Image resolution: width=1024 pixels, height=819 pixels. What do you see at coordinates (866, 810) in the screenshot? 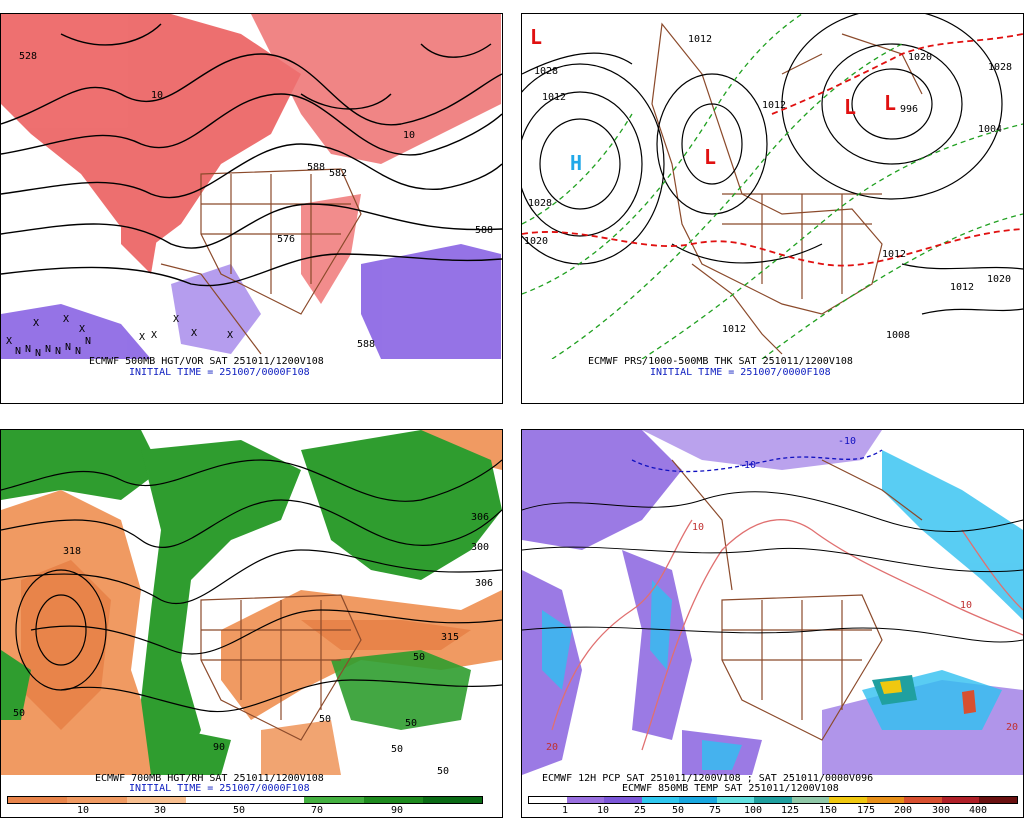
I see `colorbar-tick: 175` at bounding box center [866, 810].